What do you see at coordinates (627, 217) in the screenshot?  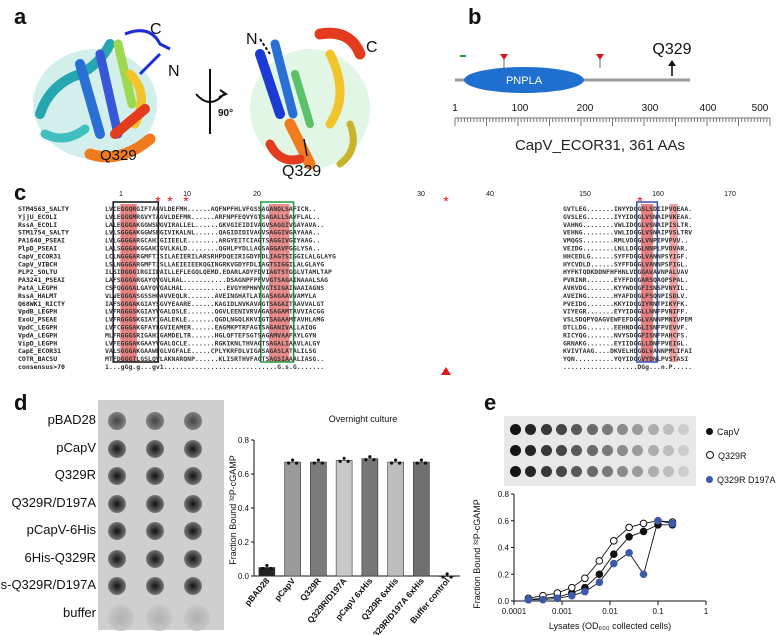 I see `sequence-segment-c-term: GVSLEG.......IYYIDGGLVSNAIPVKEAA.` at bounding box center [627, 217].